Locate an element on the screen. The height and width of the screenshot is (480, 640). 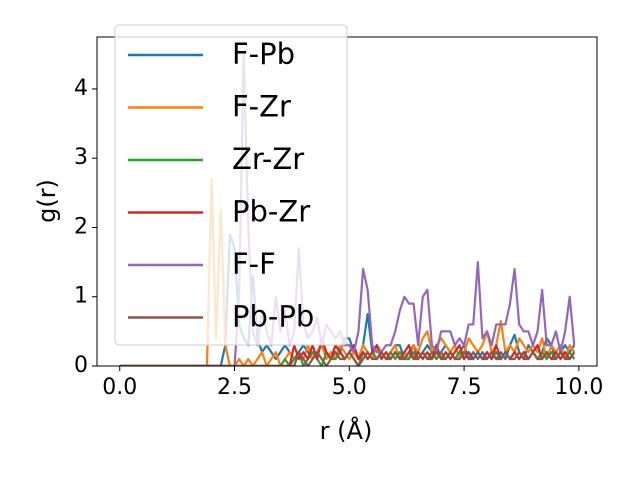
legend-label: Zr-Zr is located at coordinates (268, 159).